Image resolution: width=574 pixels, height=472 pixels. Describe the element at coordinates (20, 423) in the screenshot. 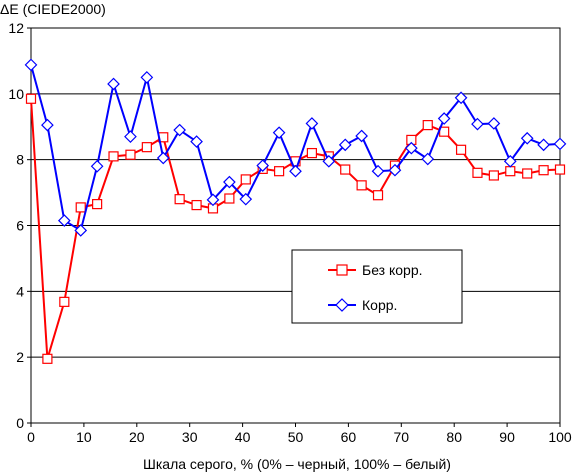

I see `y-tick-label: 0` at that location.